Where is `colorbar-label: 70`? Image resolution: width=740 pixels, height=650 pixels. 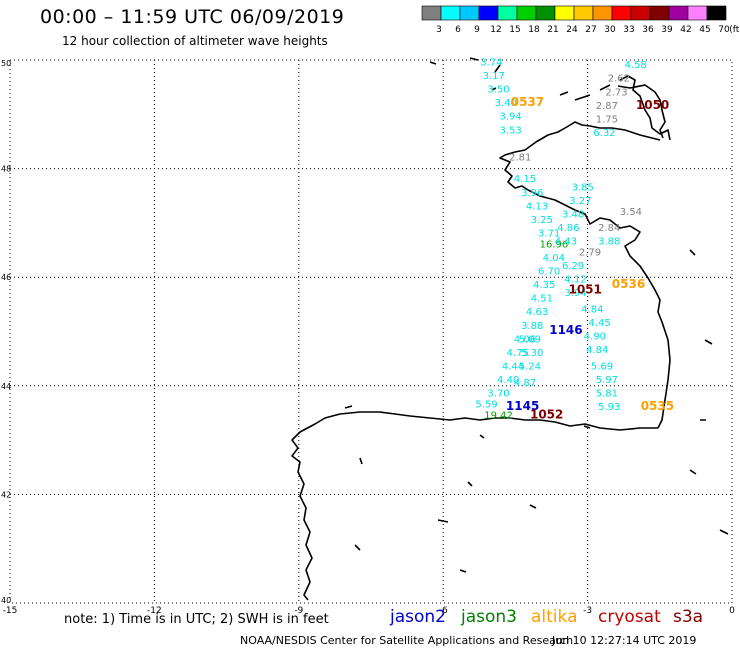 colorbar-label: 70 is located at coordinates (724, 30).